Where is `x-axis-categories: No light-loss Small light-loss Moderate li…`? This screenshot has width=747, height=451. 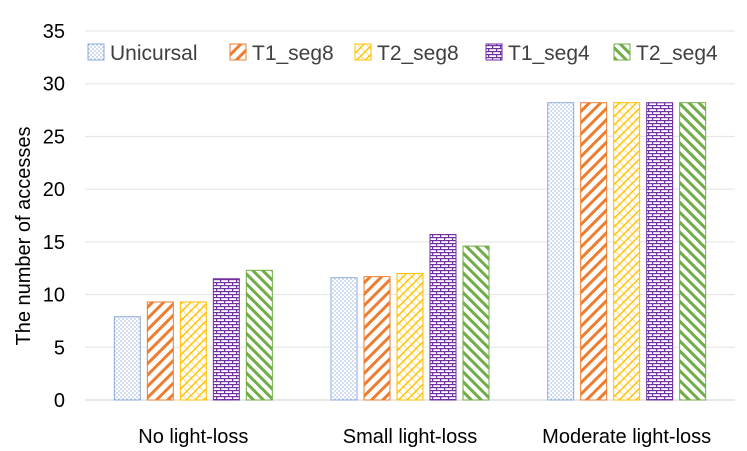
x-axis-categories: No light-loss Small light-loss Moderate li… is located at coordinates (424, 437).